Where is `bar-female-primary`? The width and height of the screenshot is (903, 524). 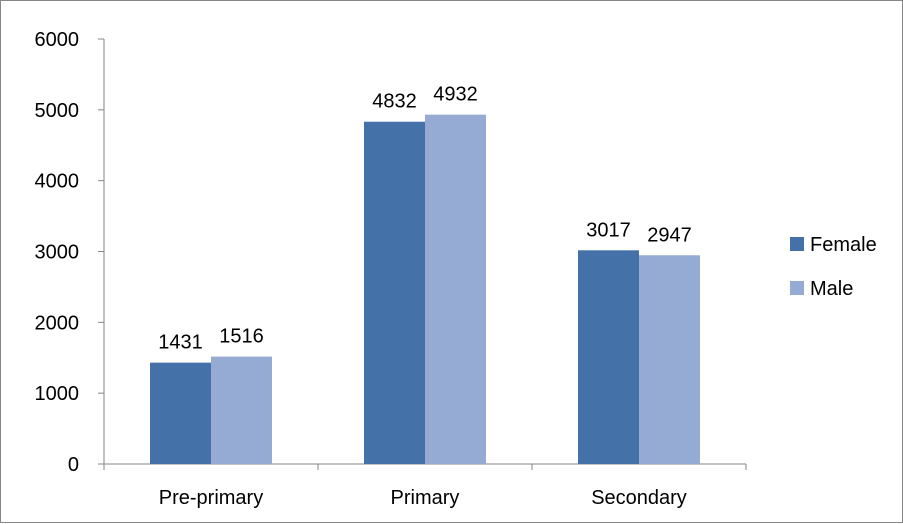 bar-female-primary is located at coordinates (394, 292).